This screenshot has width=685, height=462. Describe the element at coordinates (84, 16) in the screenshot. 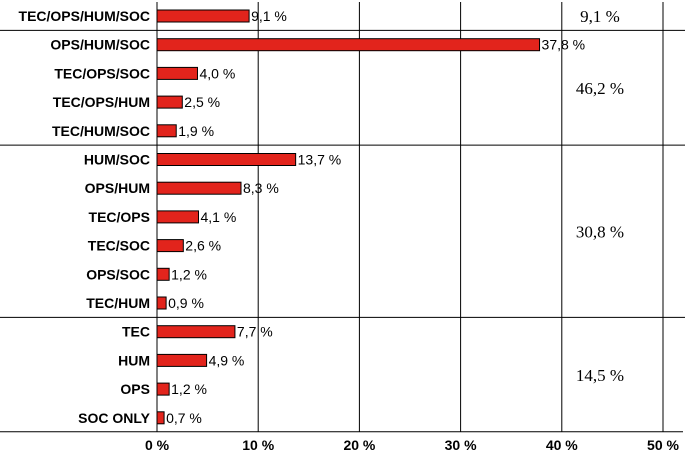

I see `category-label: TEC/OPS/HUM/SOC` at that location.